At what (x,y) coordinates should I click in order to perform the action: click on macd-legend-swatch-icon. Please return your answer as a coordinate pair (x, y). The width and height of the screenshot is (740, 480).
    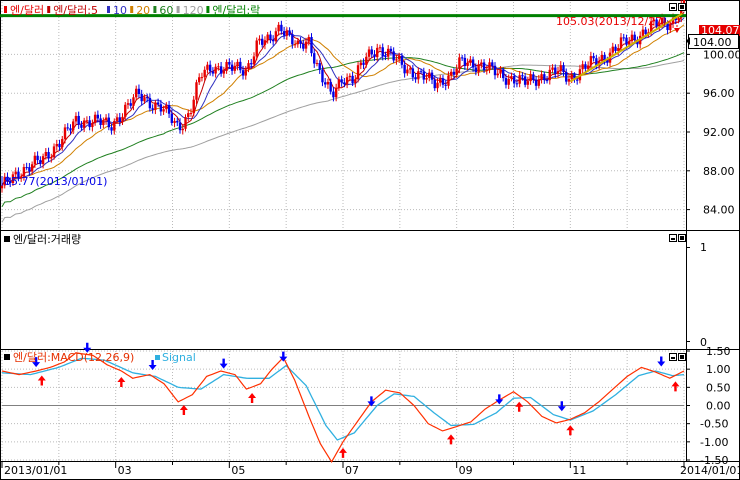
    Looking at the image, I should click on (7, 357).